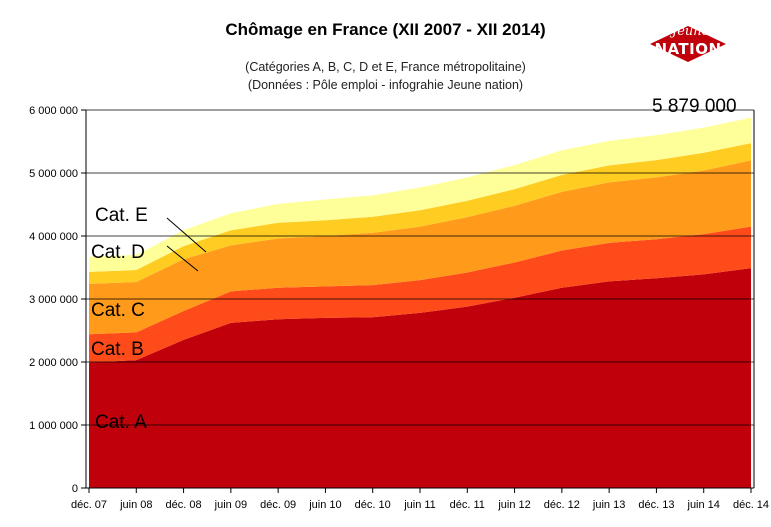  I want to click on pointer-line-cat-e, so click(186, 235).